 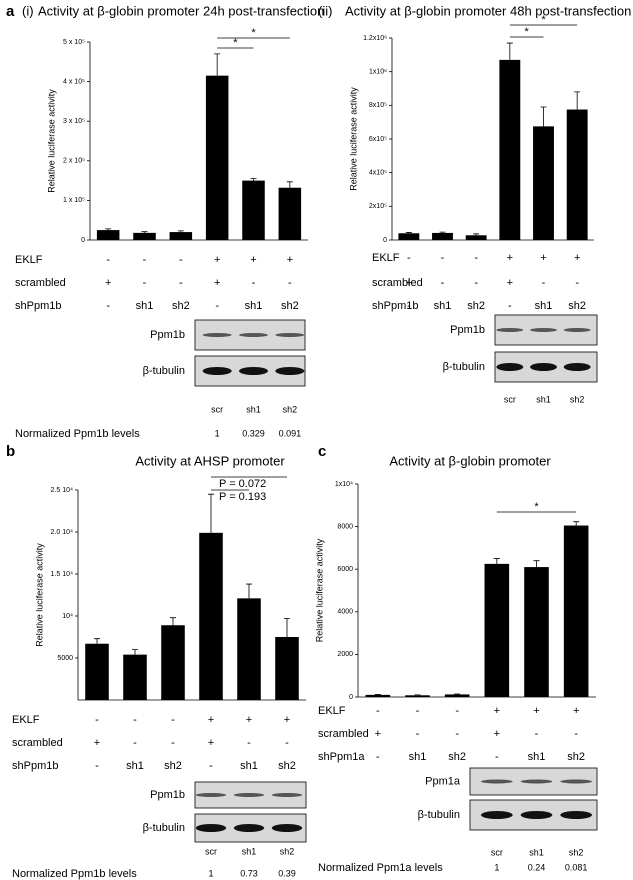 I want to click on lane-label: sh2, so click(x=287, y=851).